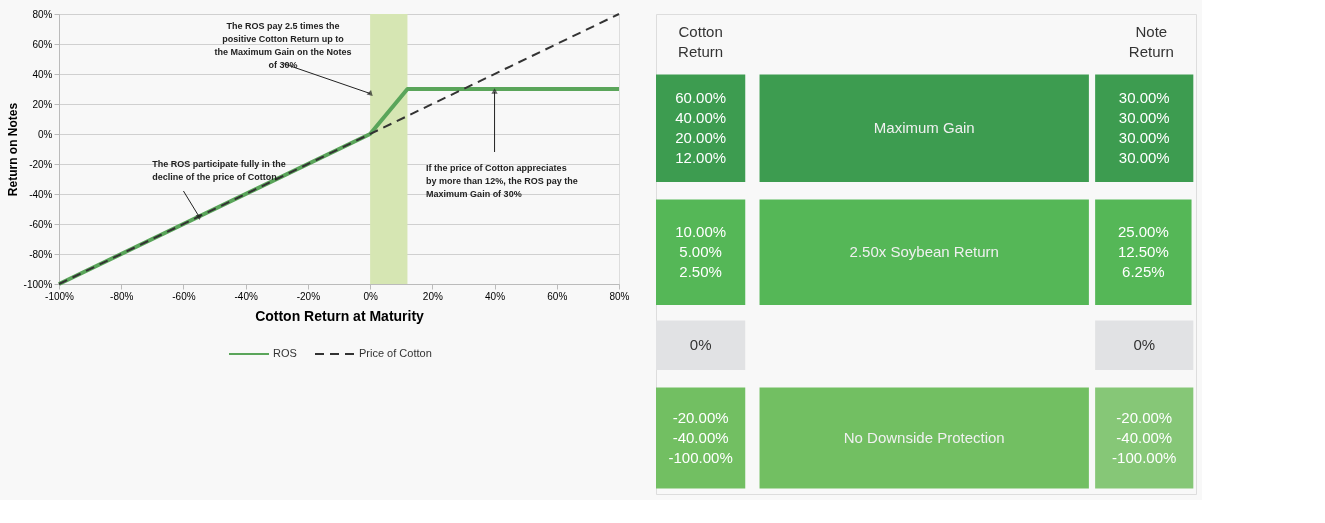 The width and height of the screenshot is (1325, 523). Describe the element at coordinates (45, 134) in the screenshot. I see `y-tick-label: 0%` at that location.